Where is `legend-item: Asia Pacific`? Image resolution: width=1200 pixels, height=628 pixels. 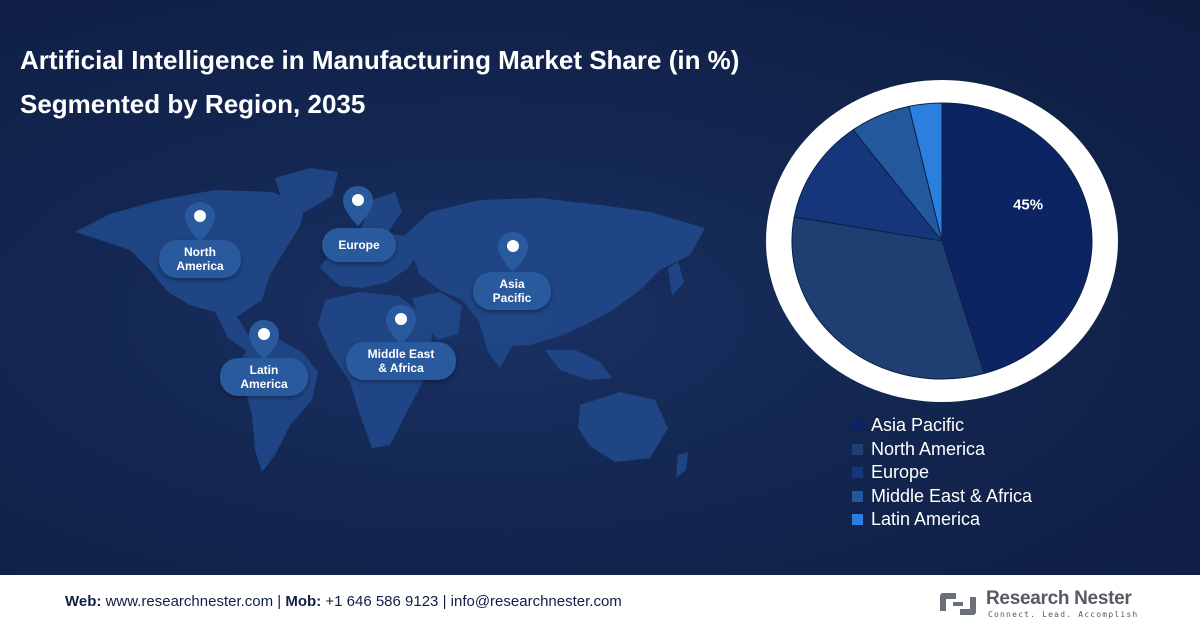
legend-item: Asia Pacific is located at coordinates (942, 426).